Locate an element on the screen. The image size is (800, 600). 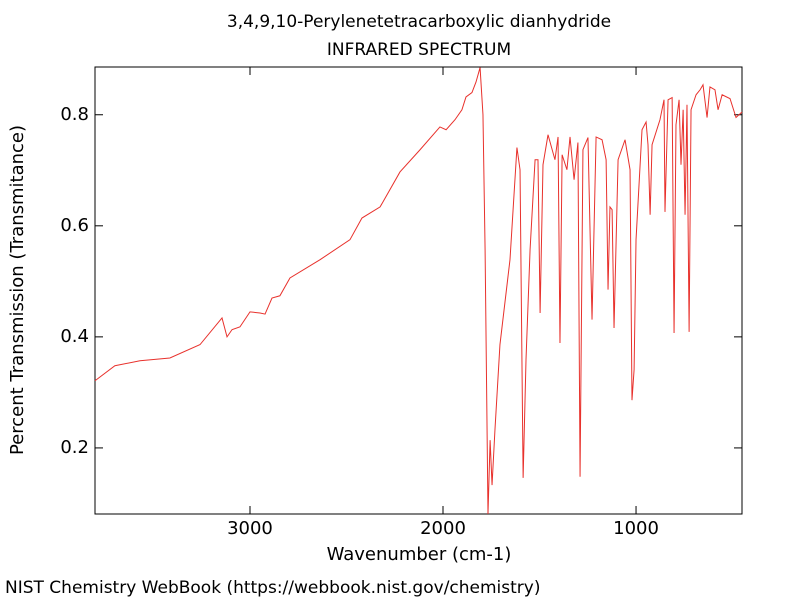
x-tick-label: 2000 is located at coordinates (443, 528).